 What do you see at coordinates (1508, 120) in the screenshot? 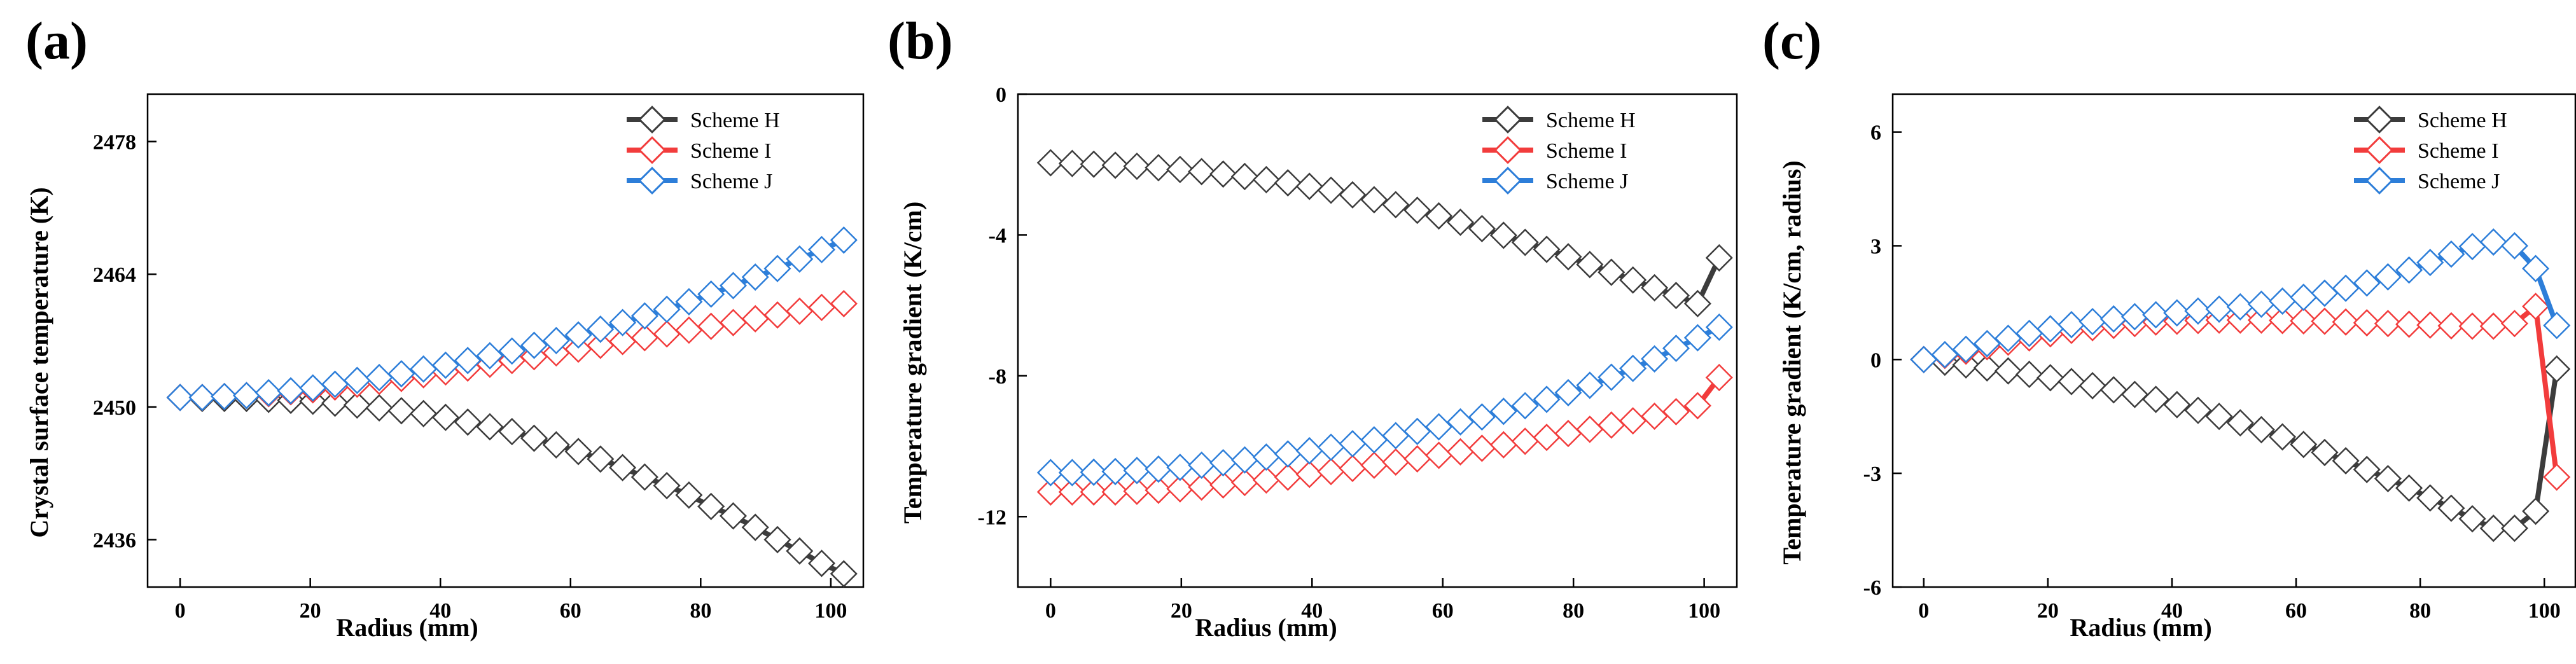
I see `legend-marker-scheme-h` at bounding box center [1508, 120].